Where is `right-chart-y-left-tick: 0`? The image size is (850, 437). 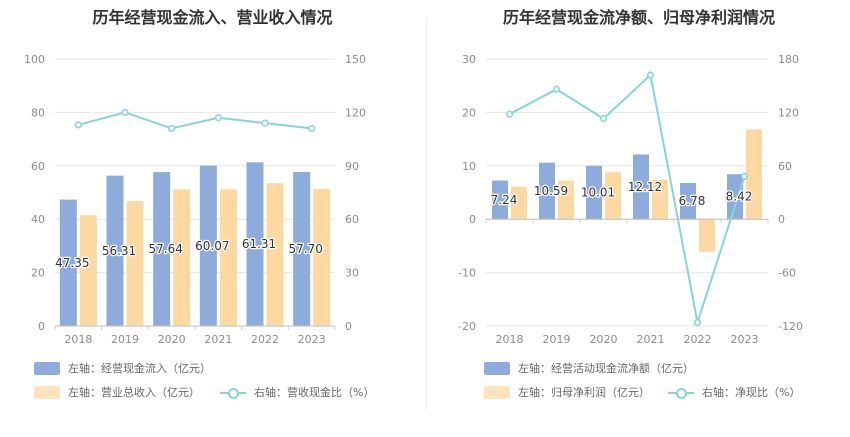 right-chart-y-left-tick: 0 is located at coordinates (472, 219).